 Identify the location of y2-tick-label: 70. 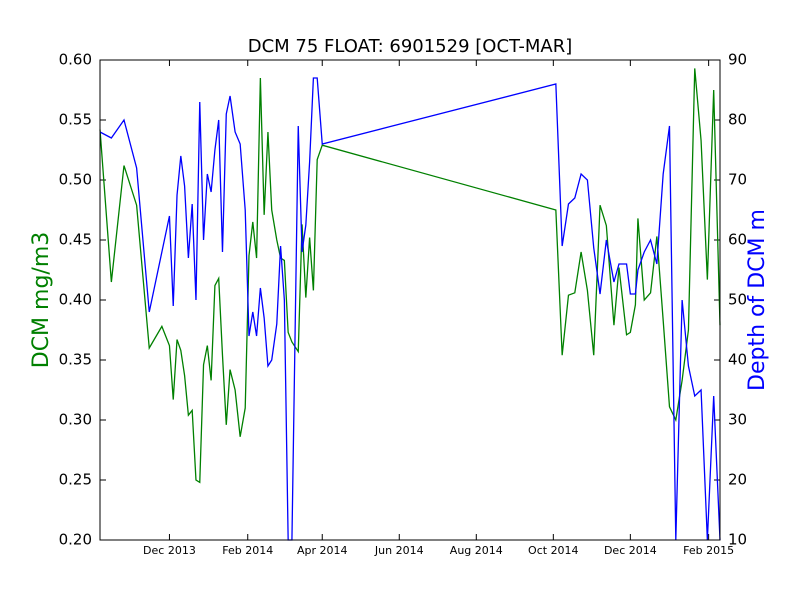
(737, 180).